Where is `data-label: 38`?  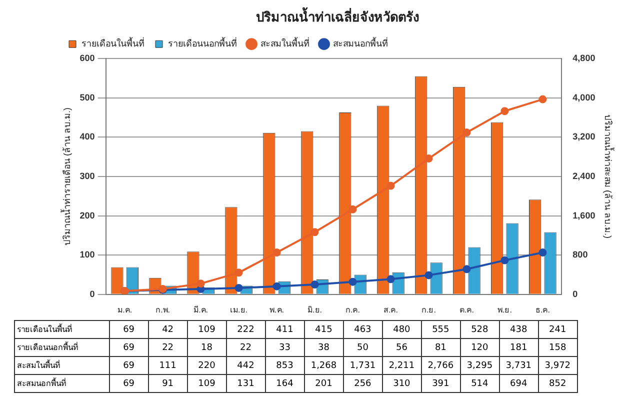 data-label: 38 is located at coordinates (324, 347).